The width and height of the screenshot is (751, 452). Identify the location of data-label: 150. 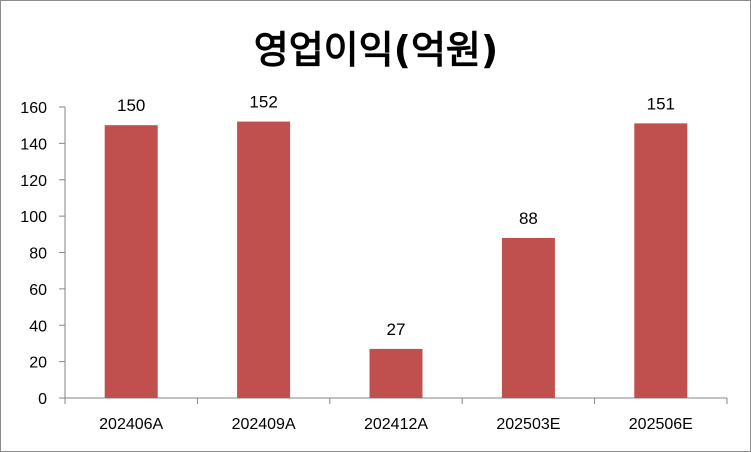
(131, 105).